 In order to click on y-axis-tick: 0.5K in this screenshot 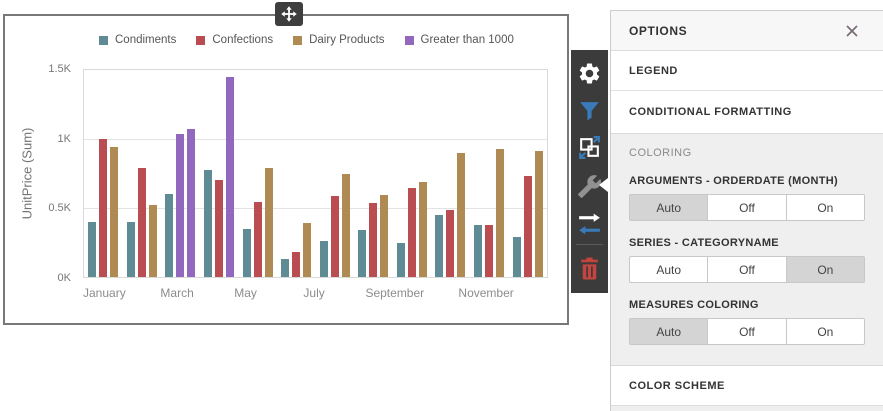, I will do `click(59, 208)`.